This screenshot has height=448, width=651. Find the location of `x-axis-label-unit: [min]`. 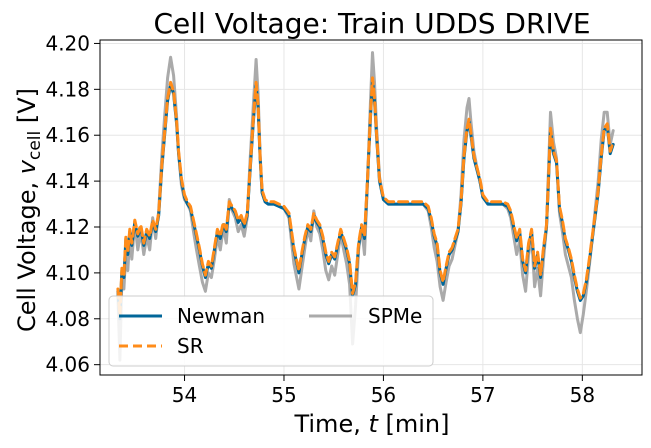

x-axis-label-unit: [min] is located at coordinates (414, 424).